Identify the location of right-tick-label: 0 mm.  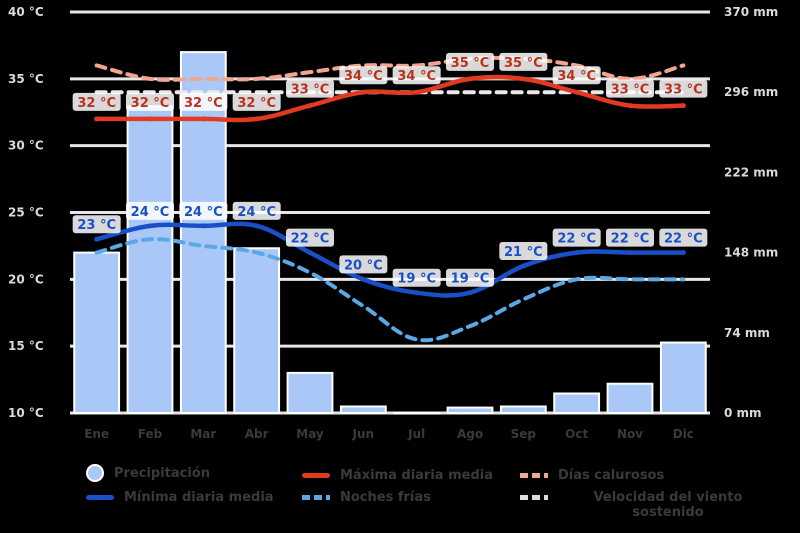
(743, 413).